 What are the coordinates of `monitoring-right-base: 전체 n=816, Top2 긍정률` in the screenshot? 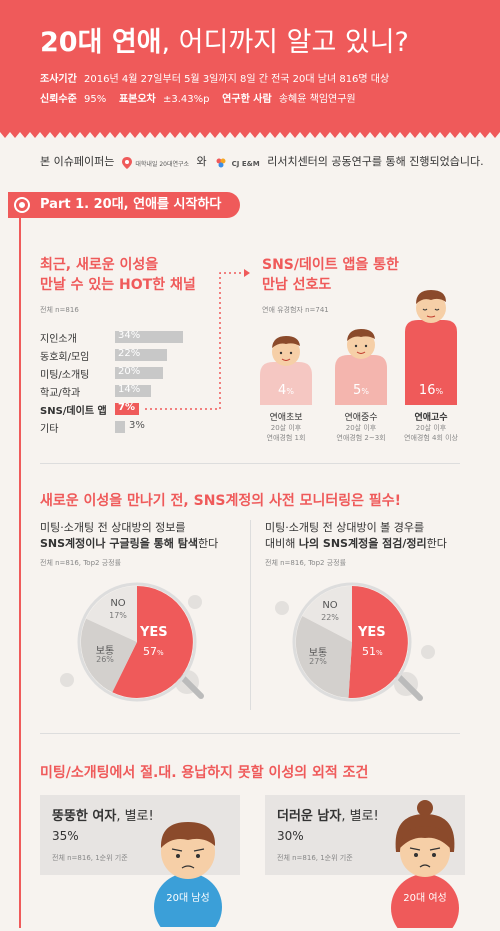 It's located at (306, 563).